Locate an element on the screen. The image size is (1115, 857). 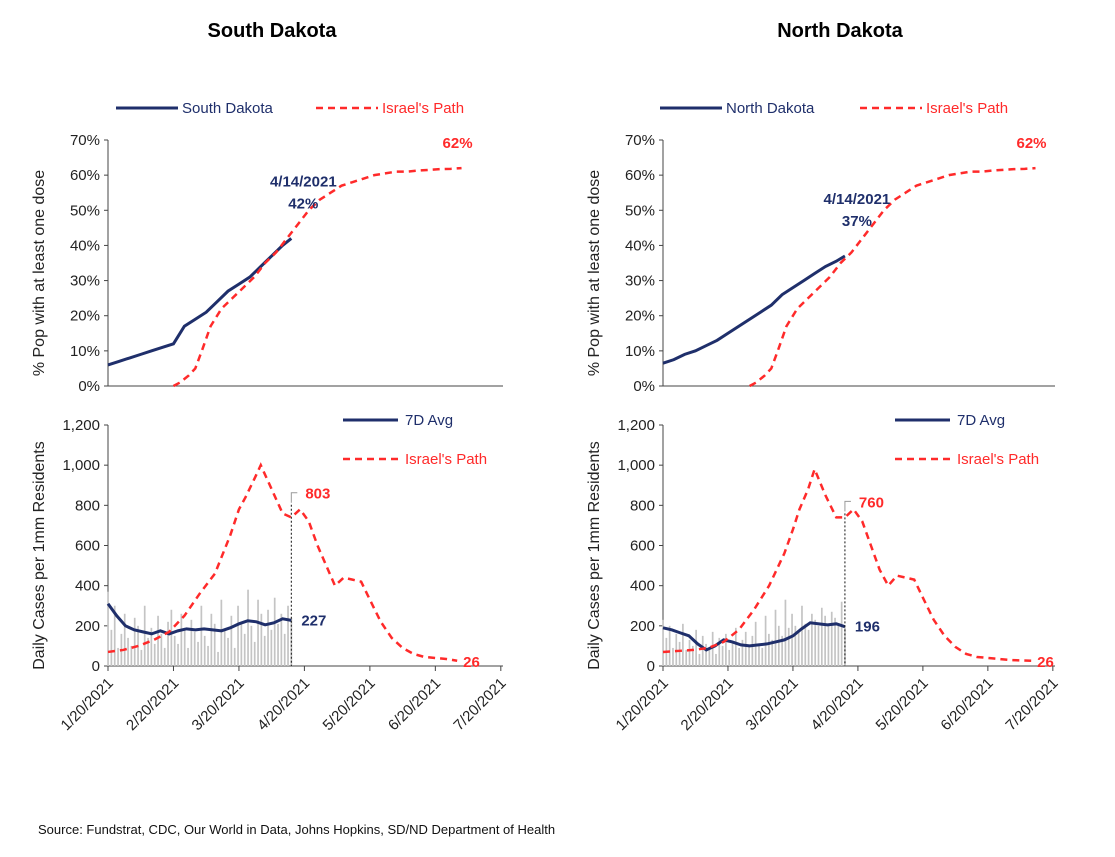
annotation-date: 4/14/2021 is located at coordinates (857, 199).